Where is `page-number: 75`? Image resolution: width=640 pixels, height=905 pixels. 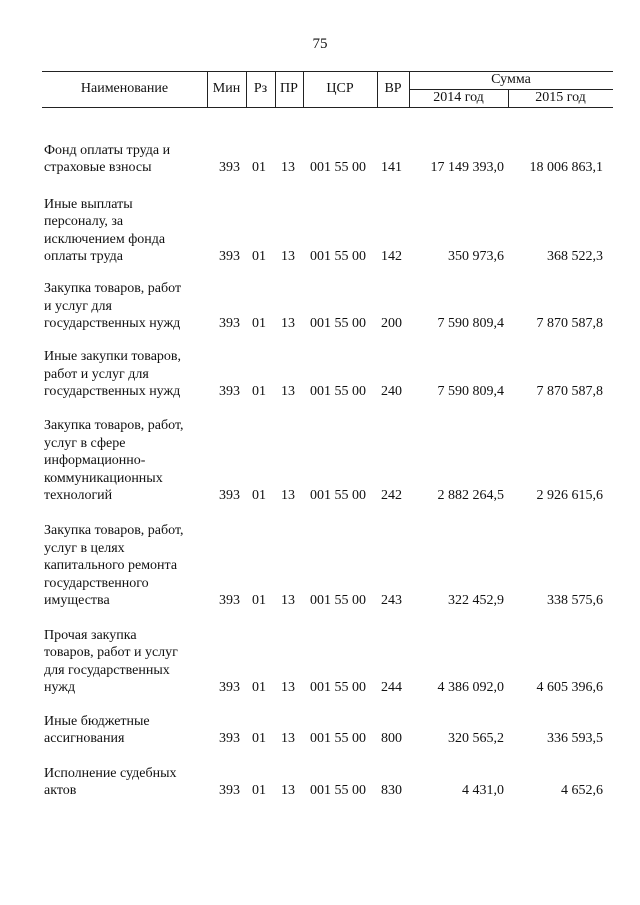 page-number: 75 is located at coordinates (320, 44).